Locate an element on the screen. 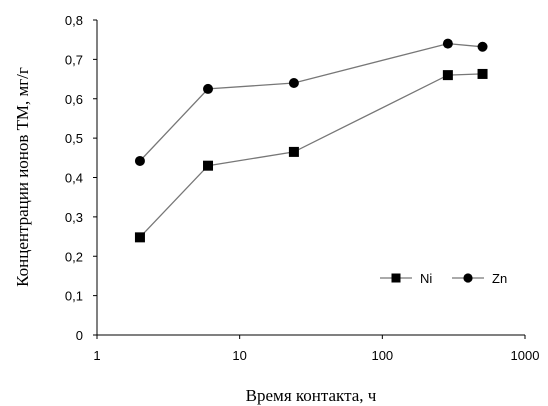 This screenshot has width=548, height=406. y-tick-label: 0,8 is located at coordinates (74, 20).